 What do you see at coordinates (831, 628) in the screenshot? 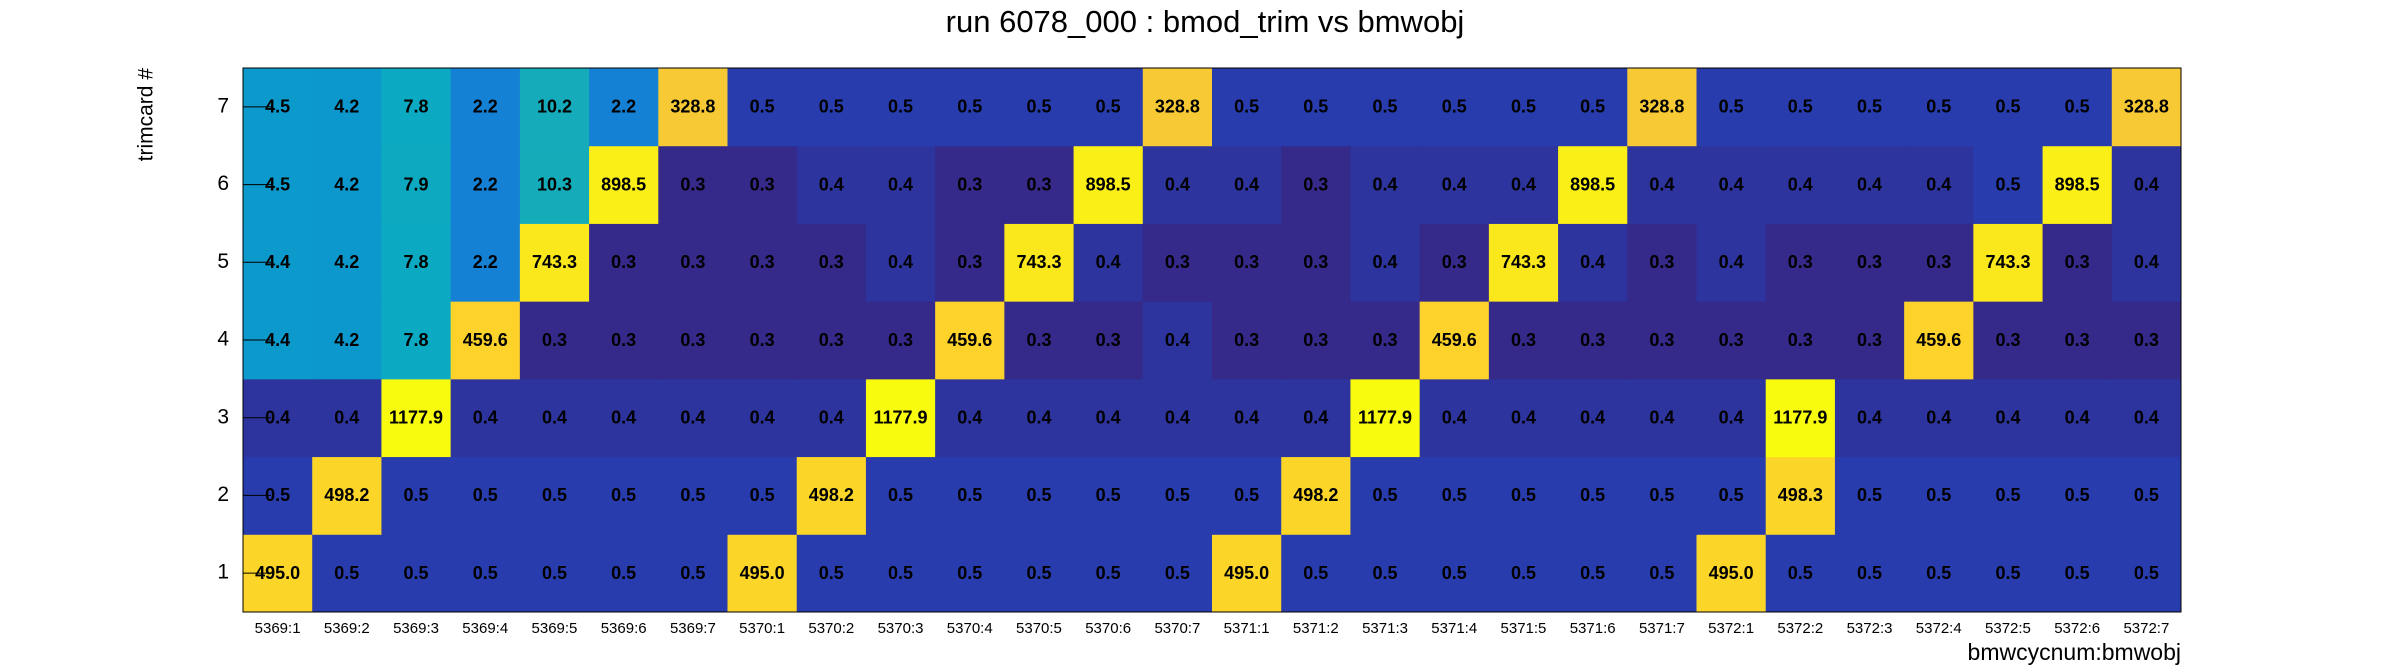
I see `x-tick-label: 5370:2` at bounding box center [831, 628].